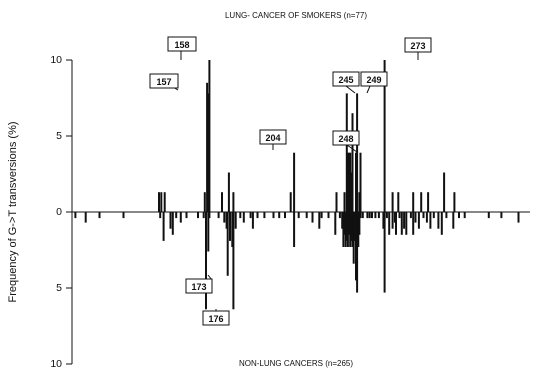 This screenshot has height=370, width=533. What do you see at coordinates (418, 48) in the screenshot?
I see `codon-label-273: 273` at bounding box center [418, 48].